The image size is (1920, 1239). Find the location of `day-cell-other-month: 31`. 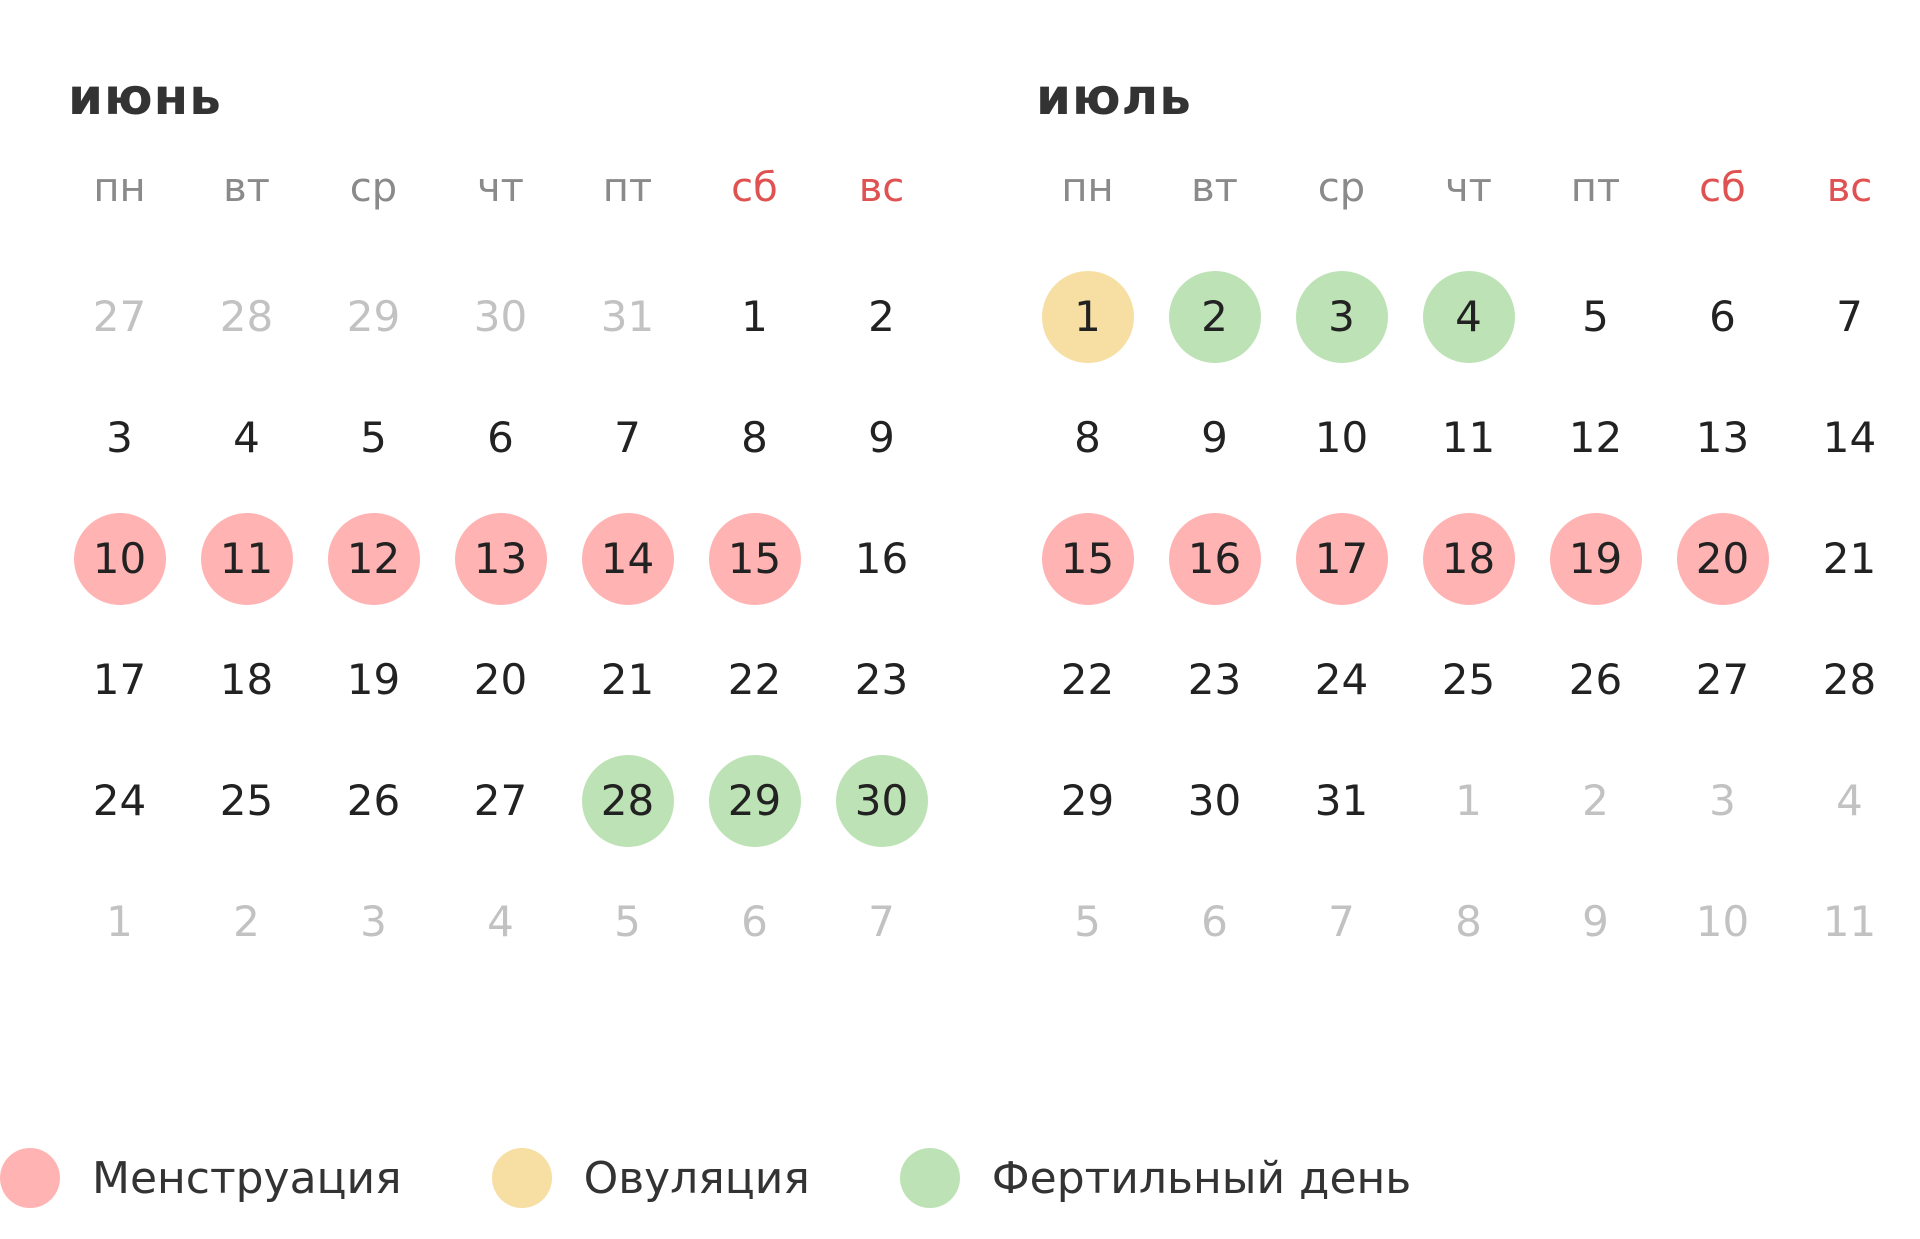

day-cell-other-month: 31 is located at coordinates (627, 316).